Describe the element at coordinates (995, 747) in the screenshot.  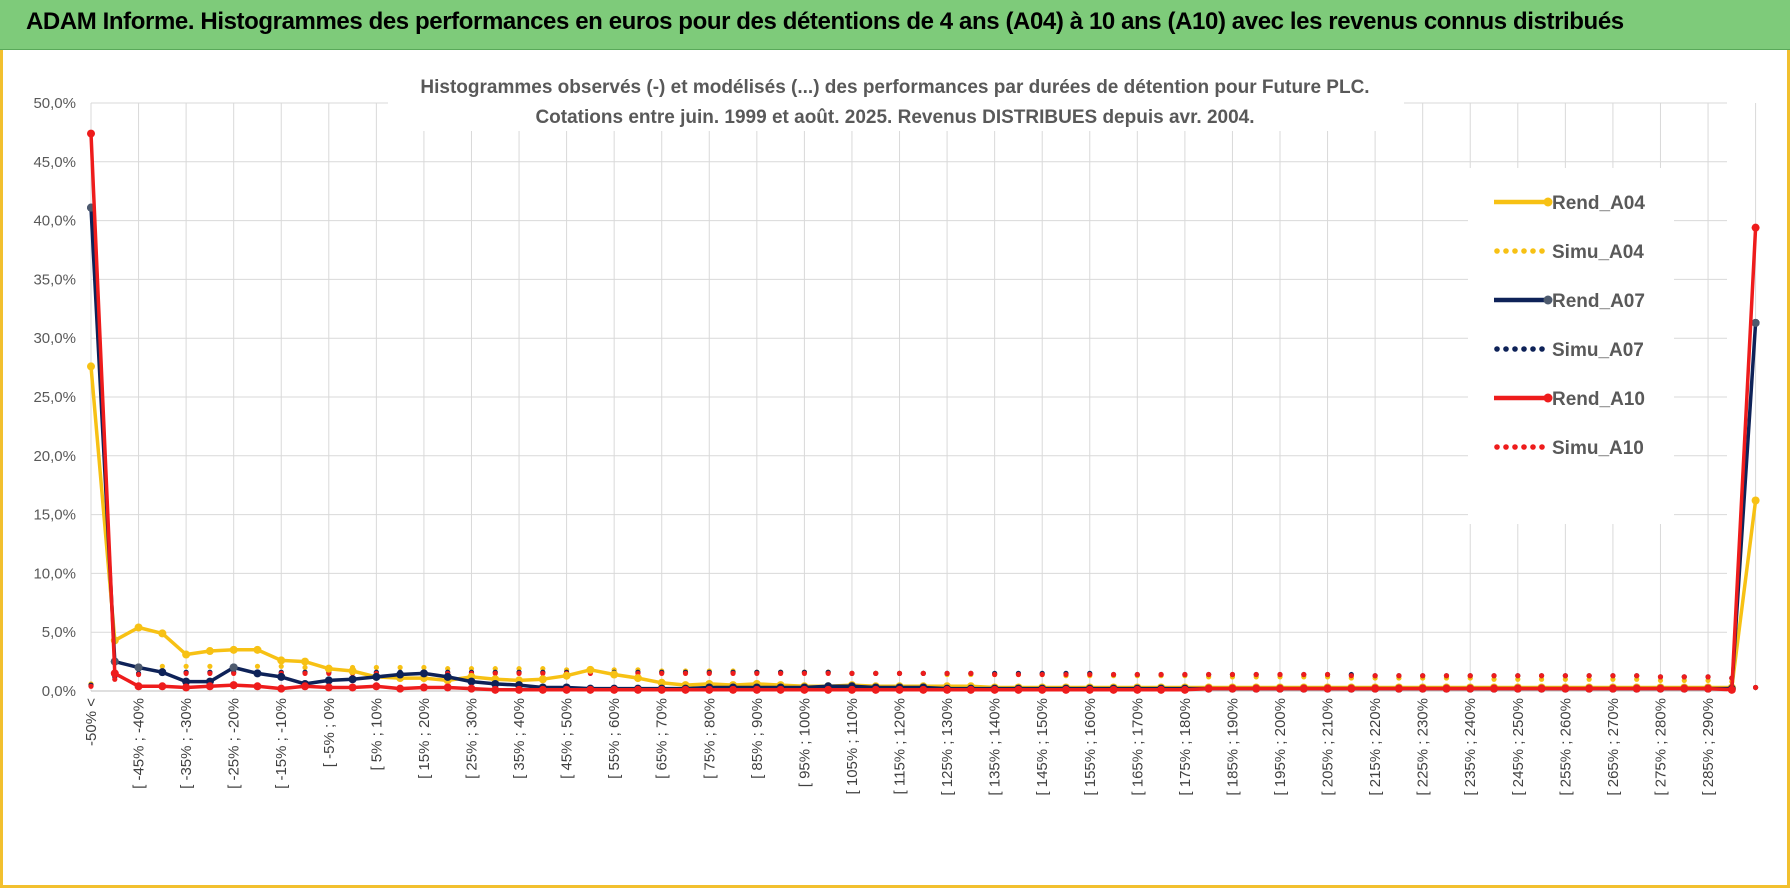
I see `x-tick-label: [ 135% ; 140%` at that location.